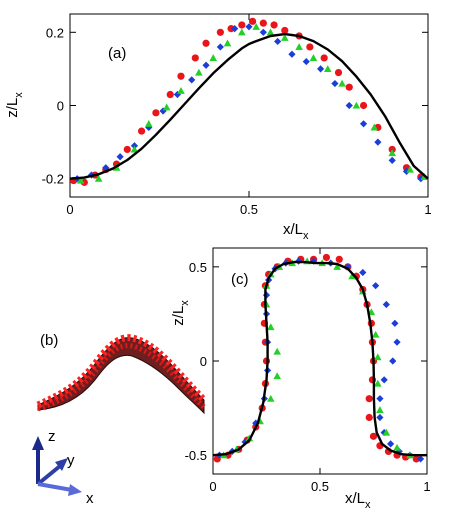 The height and width of the screenshot is (523, 463). I want to click on x-axis-label: x, so click(90, 498).